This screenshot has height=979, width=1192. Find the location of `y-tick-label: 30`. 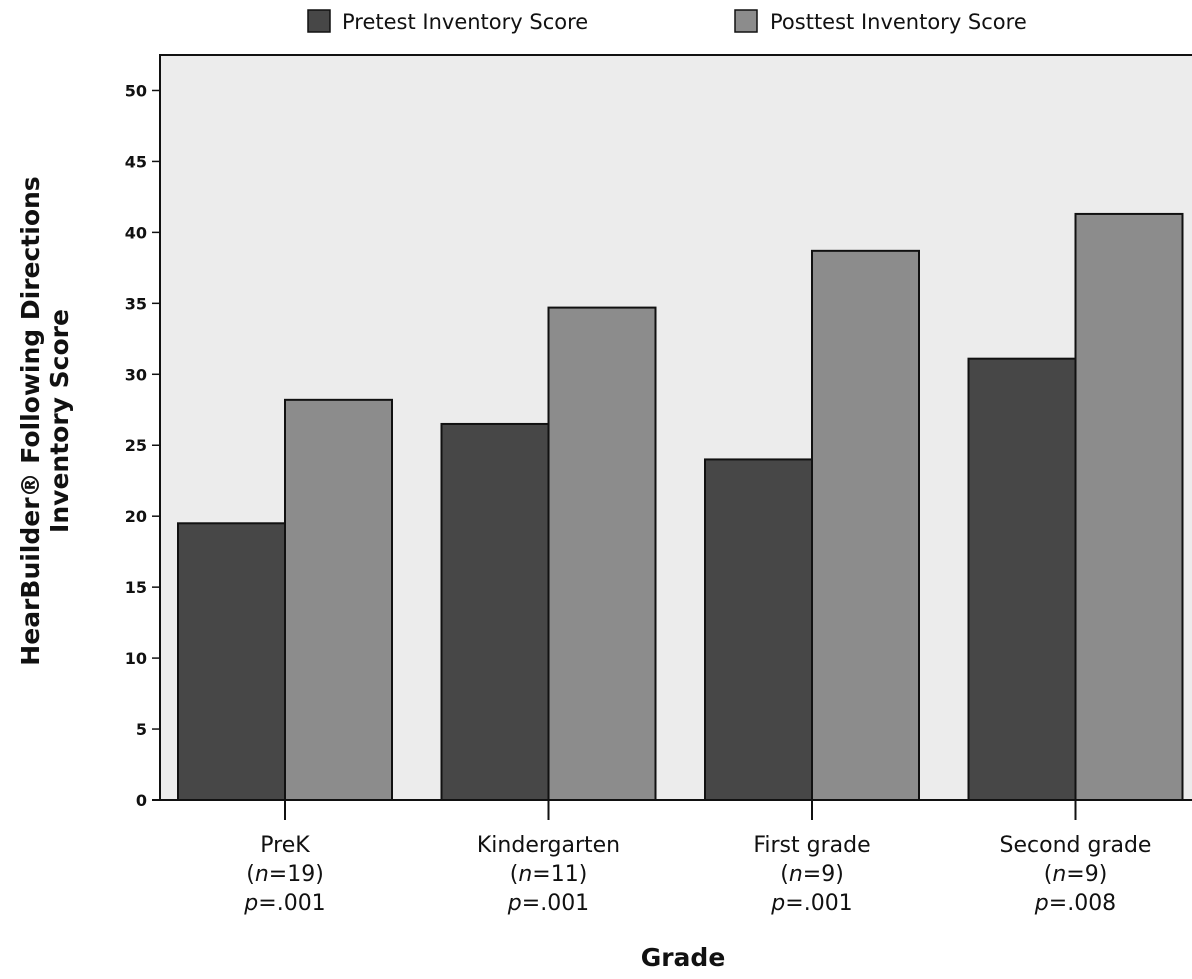

y-tick-label: 30 is located at coordinates (136, 374).